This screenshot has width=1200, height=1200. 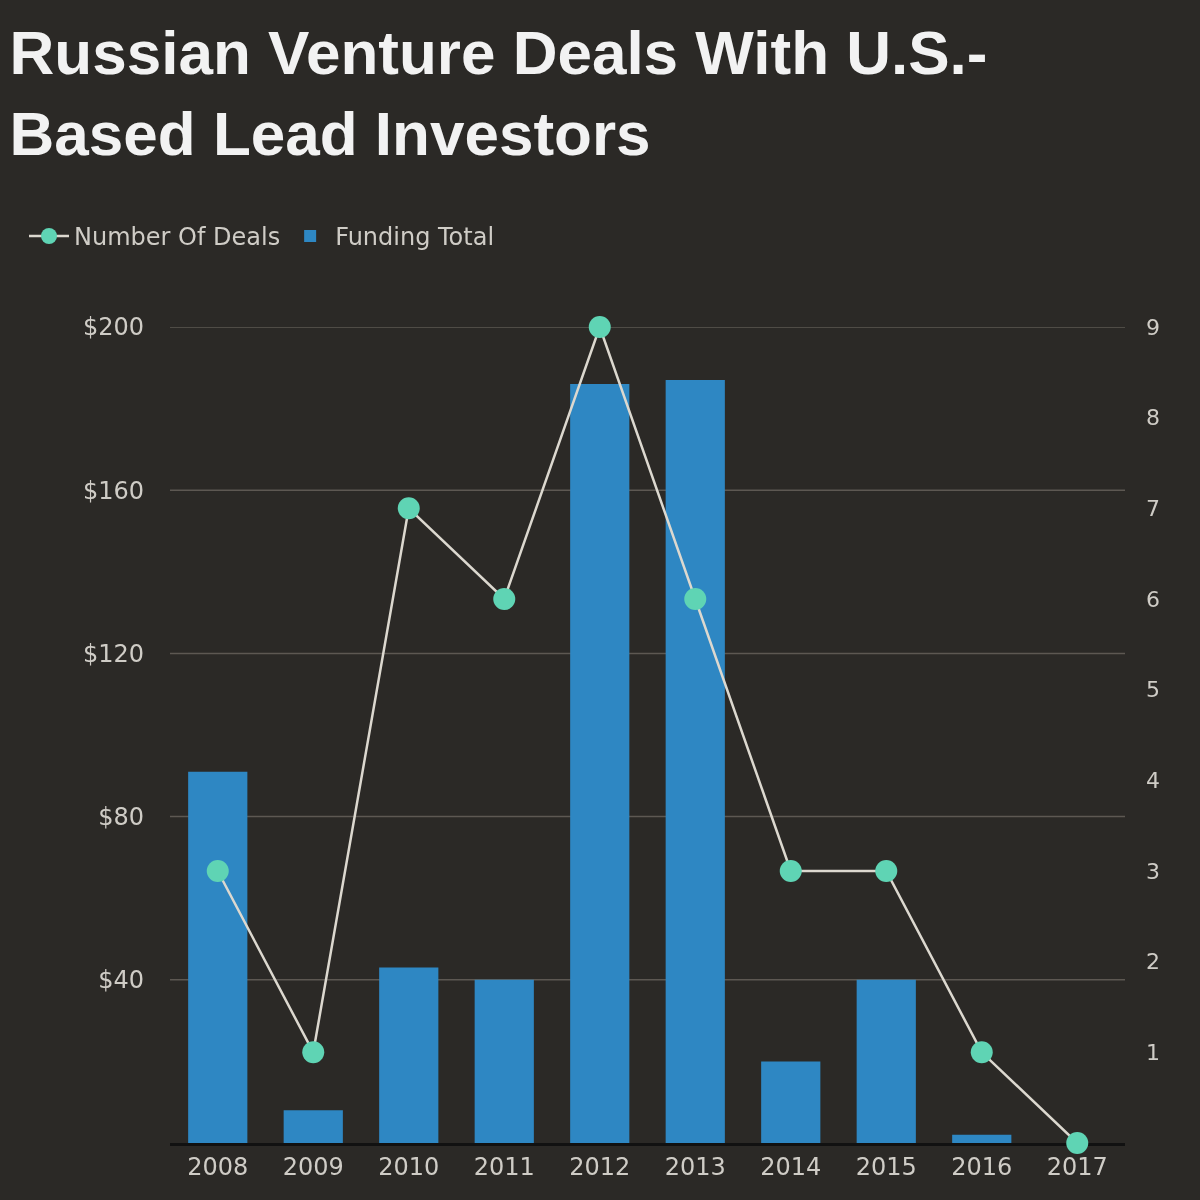 I want to click on y2-tick-label: 2, so click(x=1153, y=962).